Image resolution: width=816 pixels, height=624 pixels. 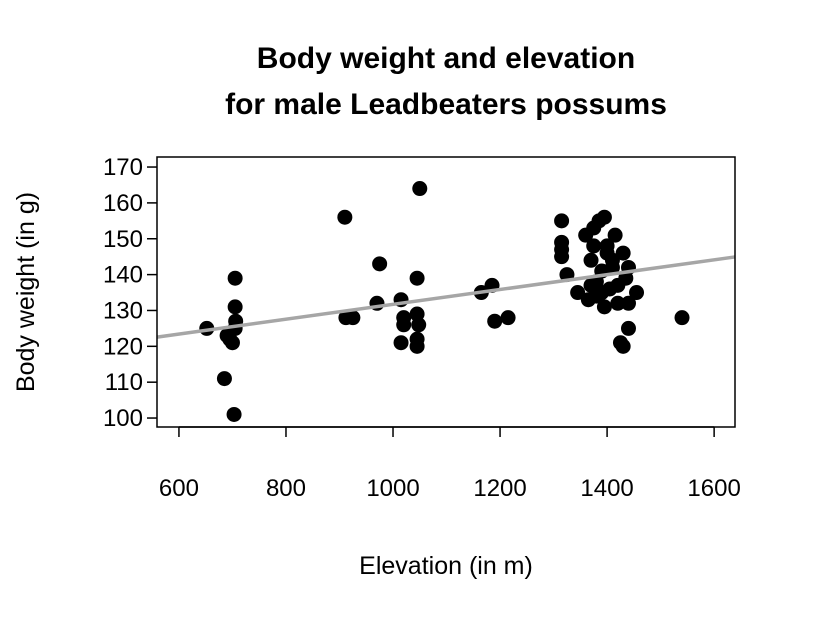 What do you see at coordinates (123, 346) in the screenshot?
I see `y-tick-label: 120` at bounding box center [123, 346].